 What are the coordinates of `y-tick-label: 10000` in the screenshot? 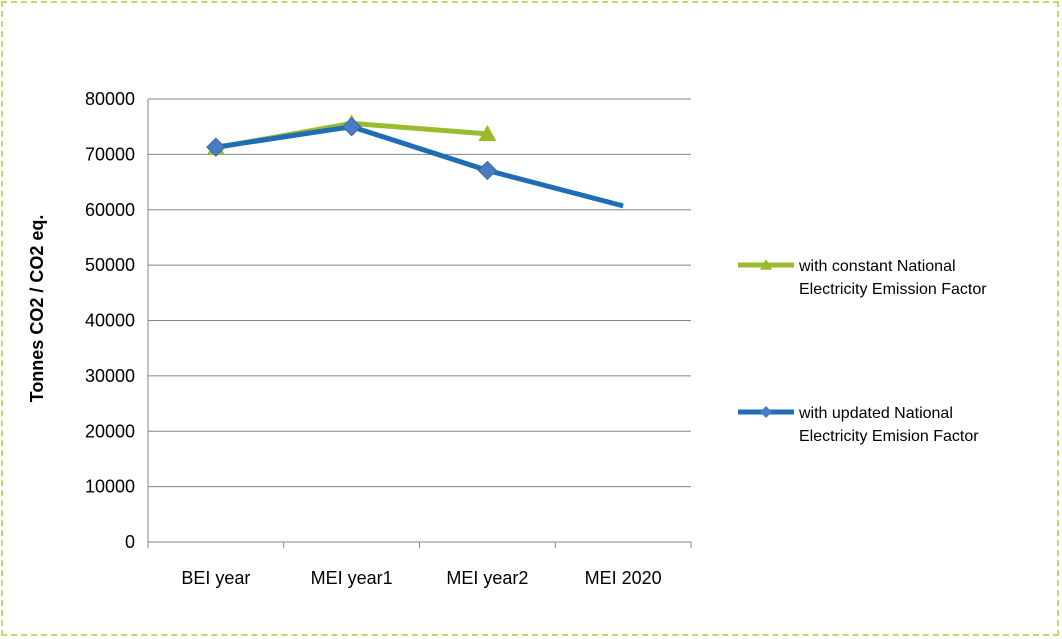 It's located at (110, 487).